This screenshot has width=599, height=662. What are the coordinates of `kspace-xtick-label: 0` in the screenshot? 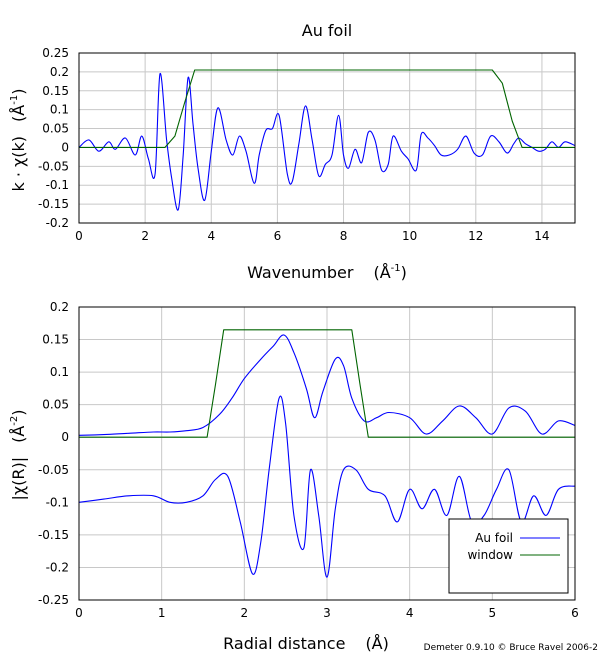 It's located at (79, 236).